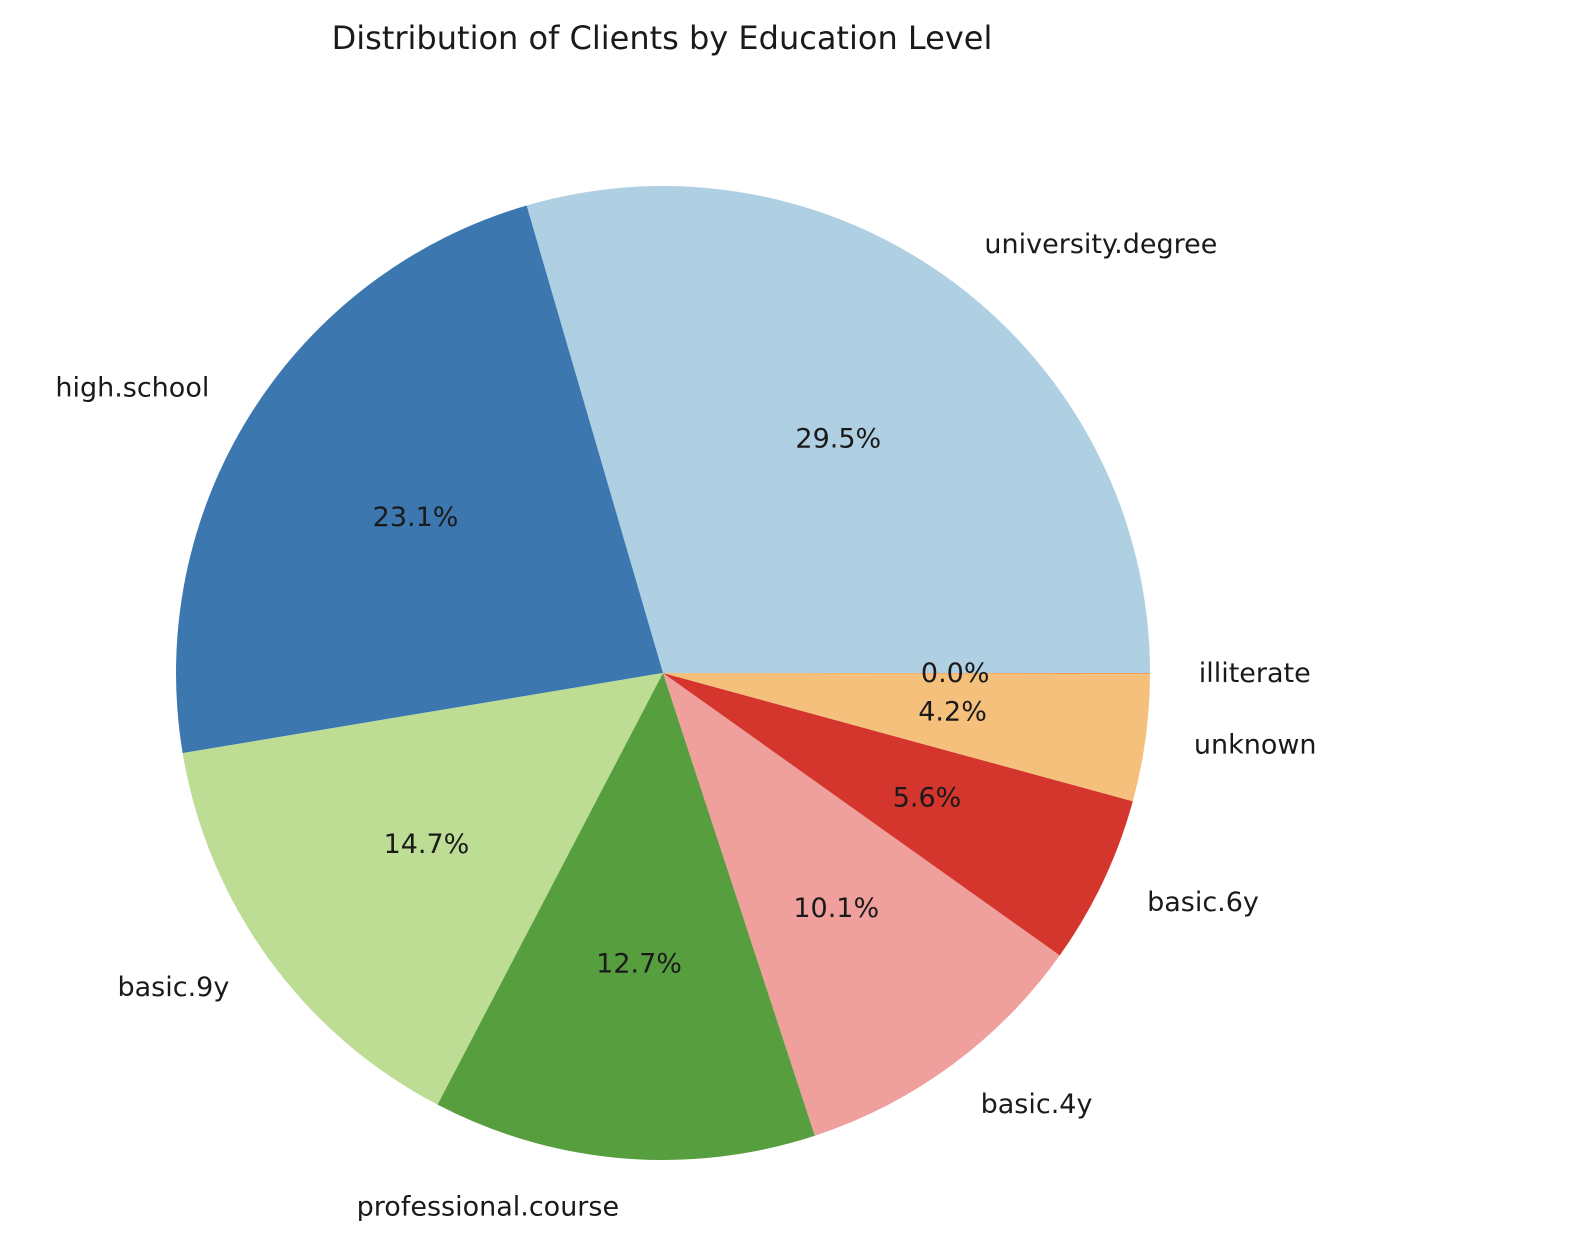 Image resolution: width=1590 pixels, height=1256 pixels. Describe the element at coordinates (1203, 902) in the screenshot. I see `slice-label-basic-6y: basic.6y` at that location.